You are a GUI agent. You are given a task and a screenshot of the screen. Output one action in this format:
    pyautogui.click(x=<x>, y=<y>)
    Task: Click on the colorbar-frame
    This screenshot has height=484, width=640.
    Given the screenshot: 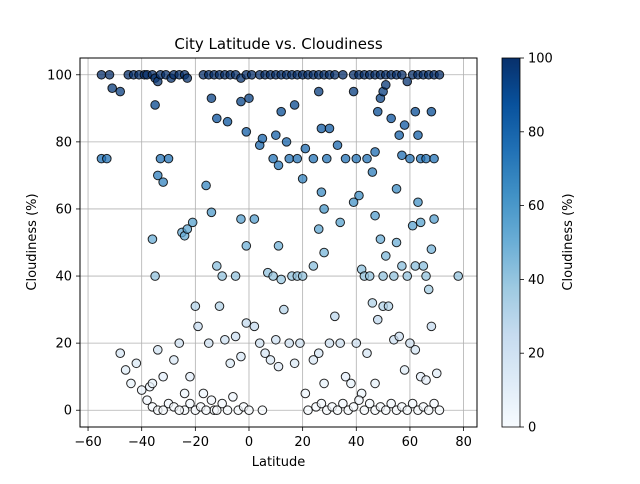 What is the action you would take?
    pyautogui.click(x=511, y=242)
    